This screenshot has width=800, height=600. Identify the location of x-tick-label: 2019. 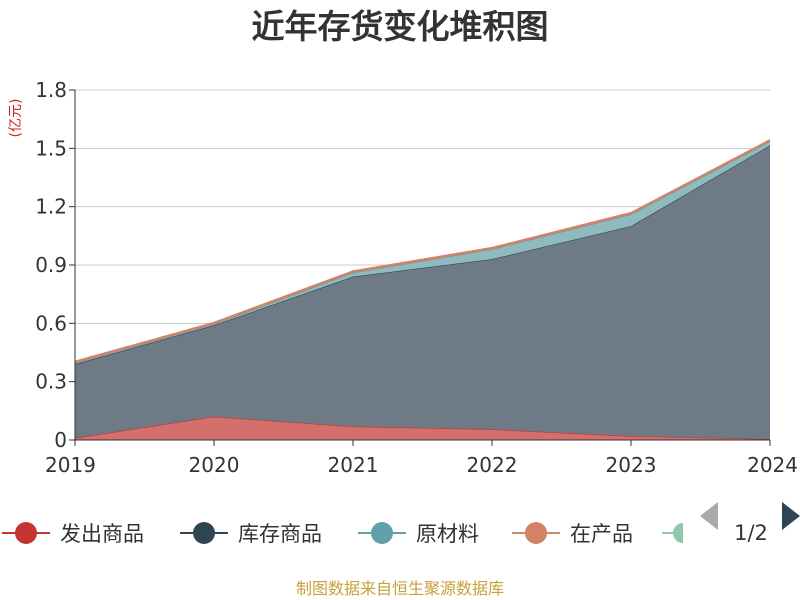
(70, 465).